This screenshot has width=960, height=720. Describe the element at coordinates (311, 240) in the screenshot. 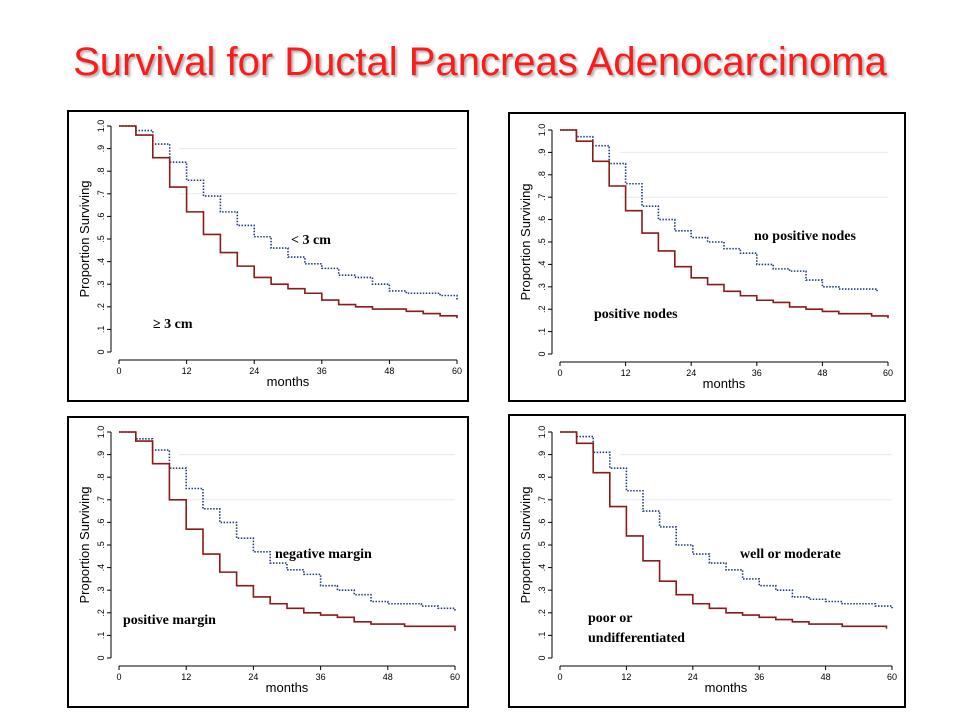

I see `curve-annotation: < 3 cm` at that location.